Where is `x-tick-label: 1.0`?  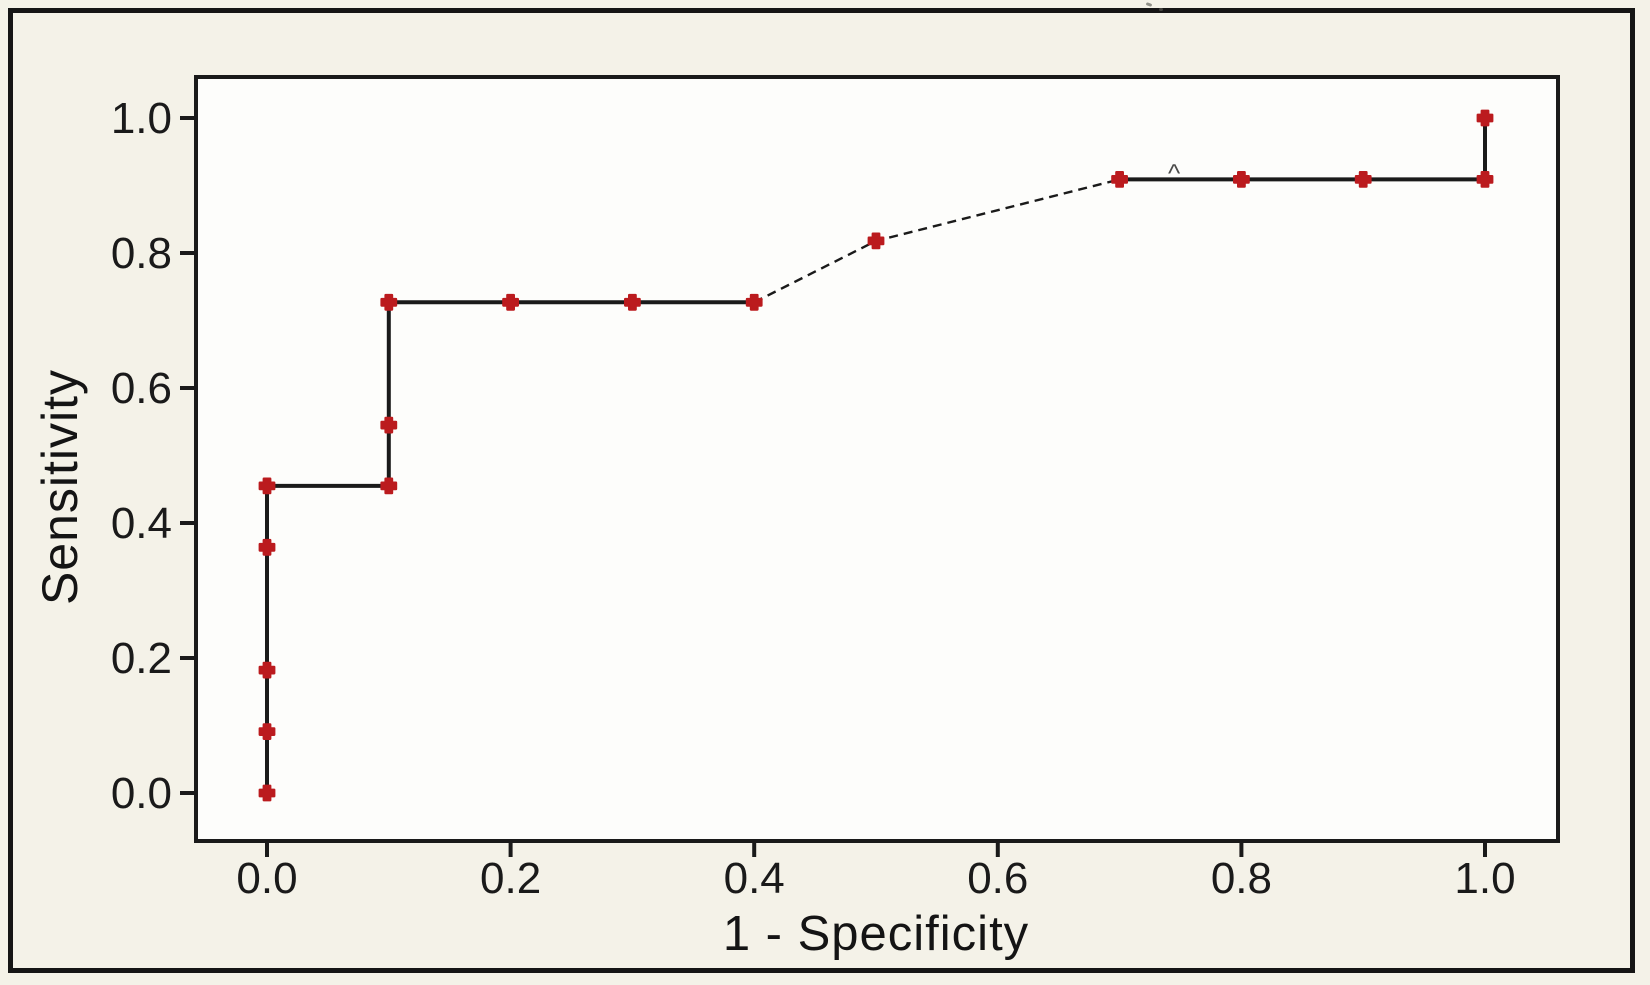
x-tick-label: 1.0 is located at coordinates (1484, 878).